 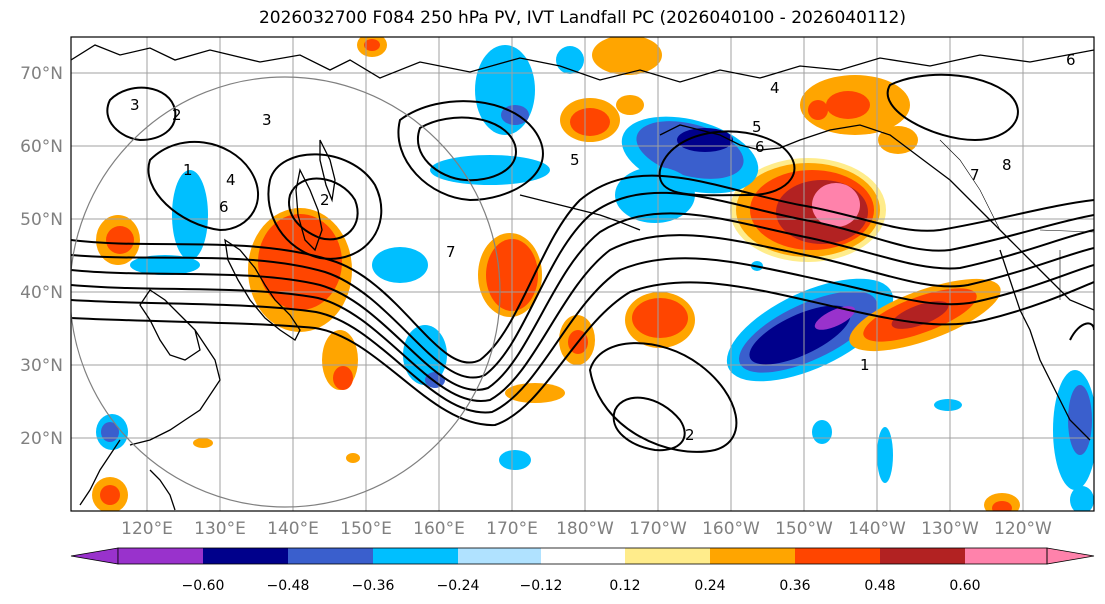 What do you see at coordinates (41, 74) in the screenshot?
I see `lat-label: 70°N` at bounding box center [41, 74].